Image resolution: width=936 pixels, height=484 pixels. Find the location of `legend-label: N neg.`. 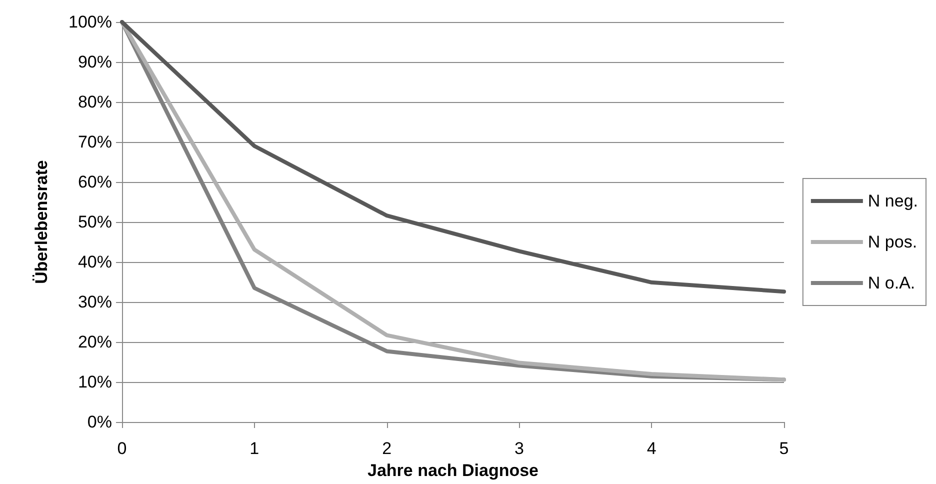

legend-label: N neg. is located at coordinates (893, 201).